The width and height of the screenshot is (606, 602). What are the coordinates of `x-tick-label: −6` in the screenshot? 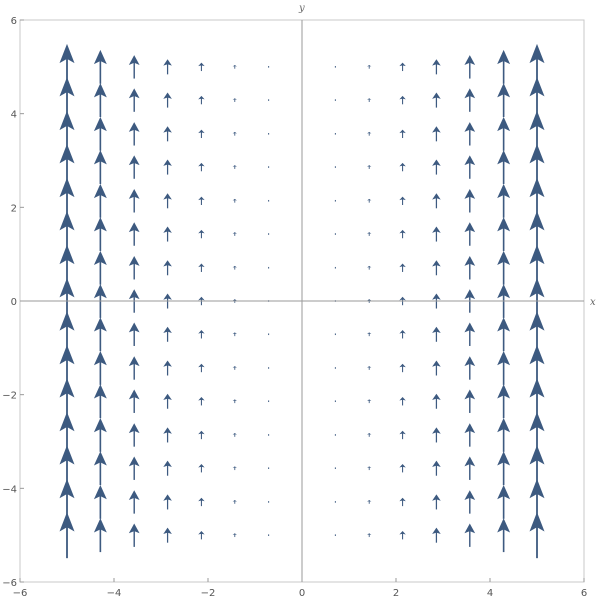 It's located at (20, 593).